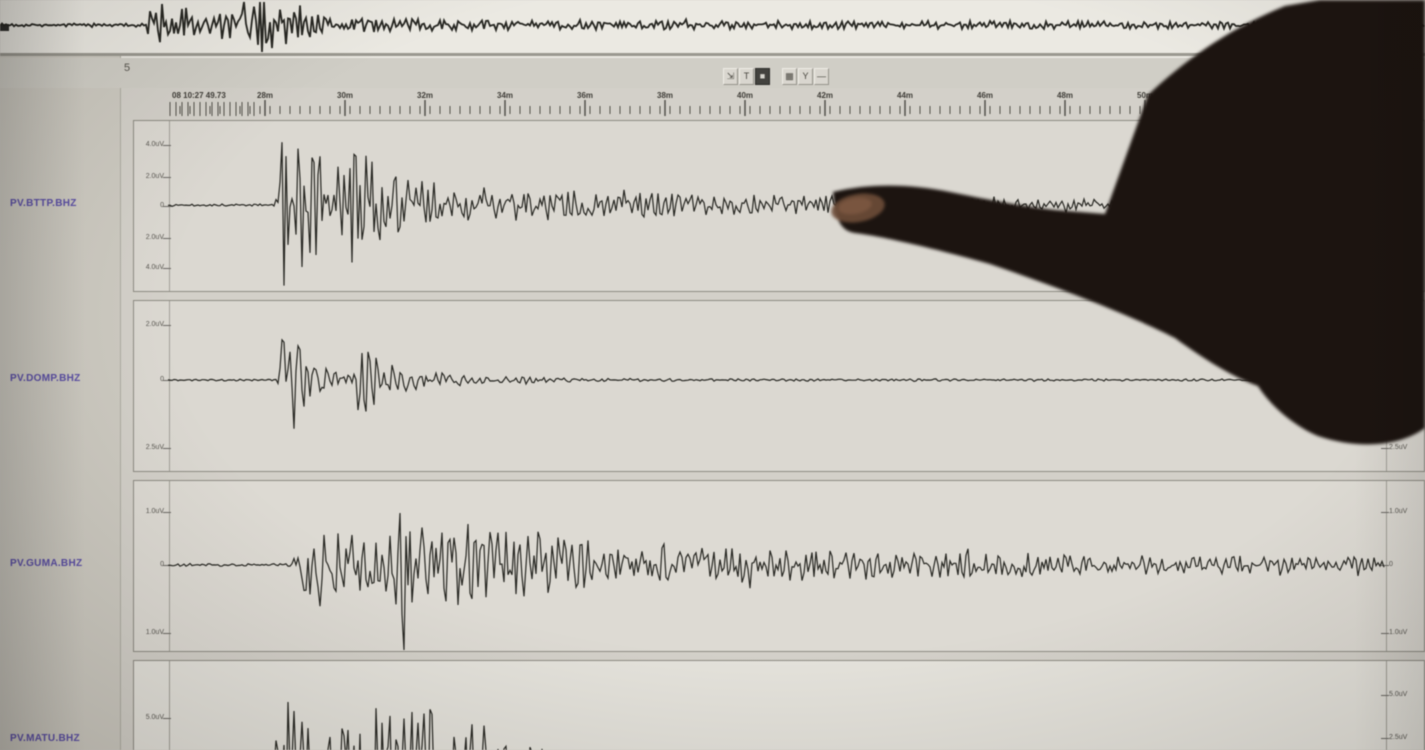 The width and height of the screenshot is (1425, 750). What do you see at coordinates (776, 383) in the screenshot?
I see `trace-PV.DOMP.BHZ` at bounding box center [776, 383].